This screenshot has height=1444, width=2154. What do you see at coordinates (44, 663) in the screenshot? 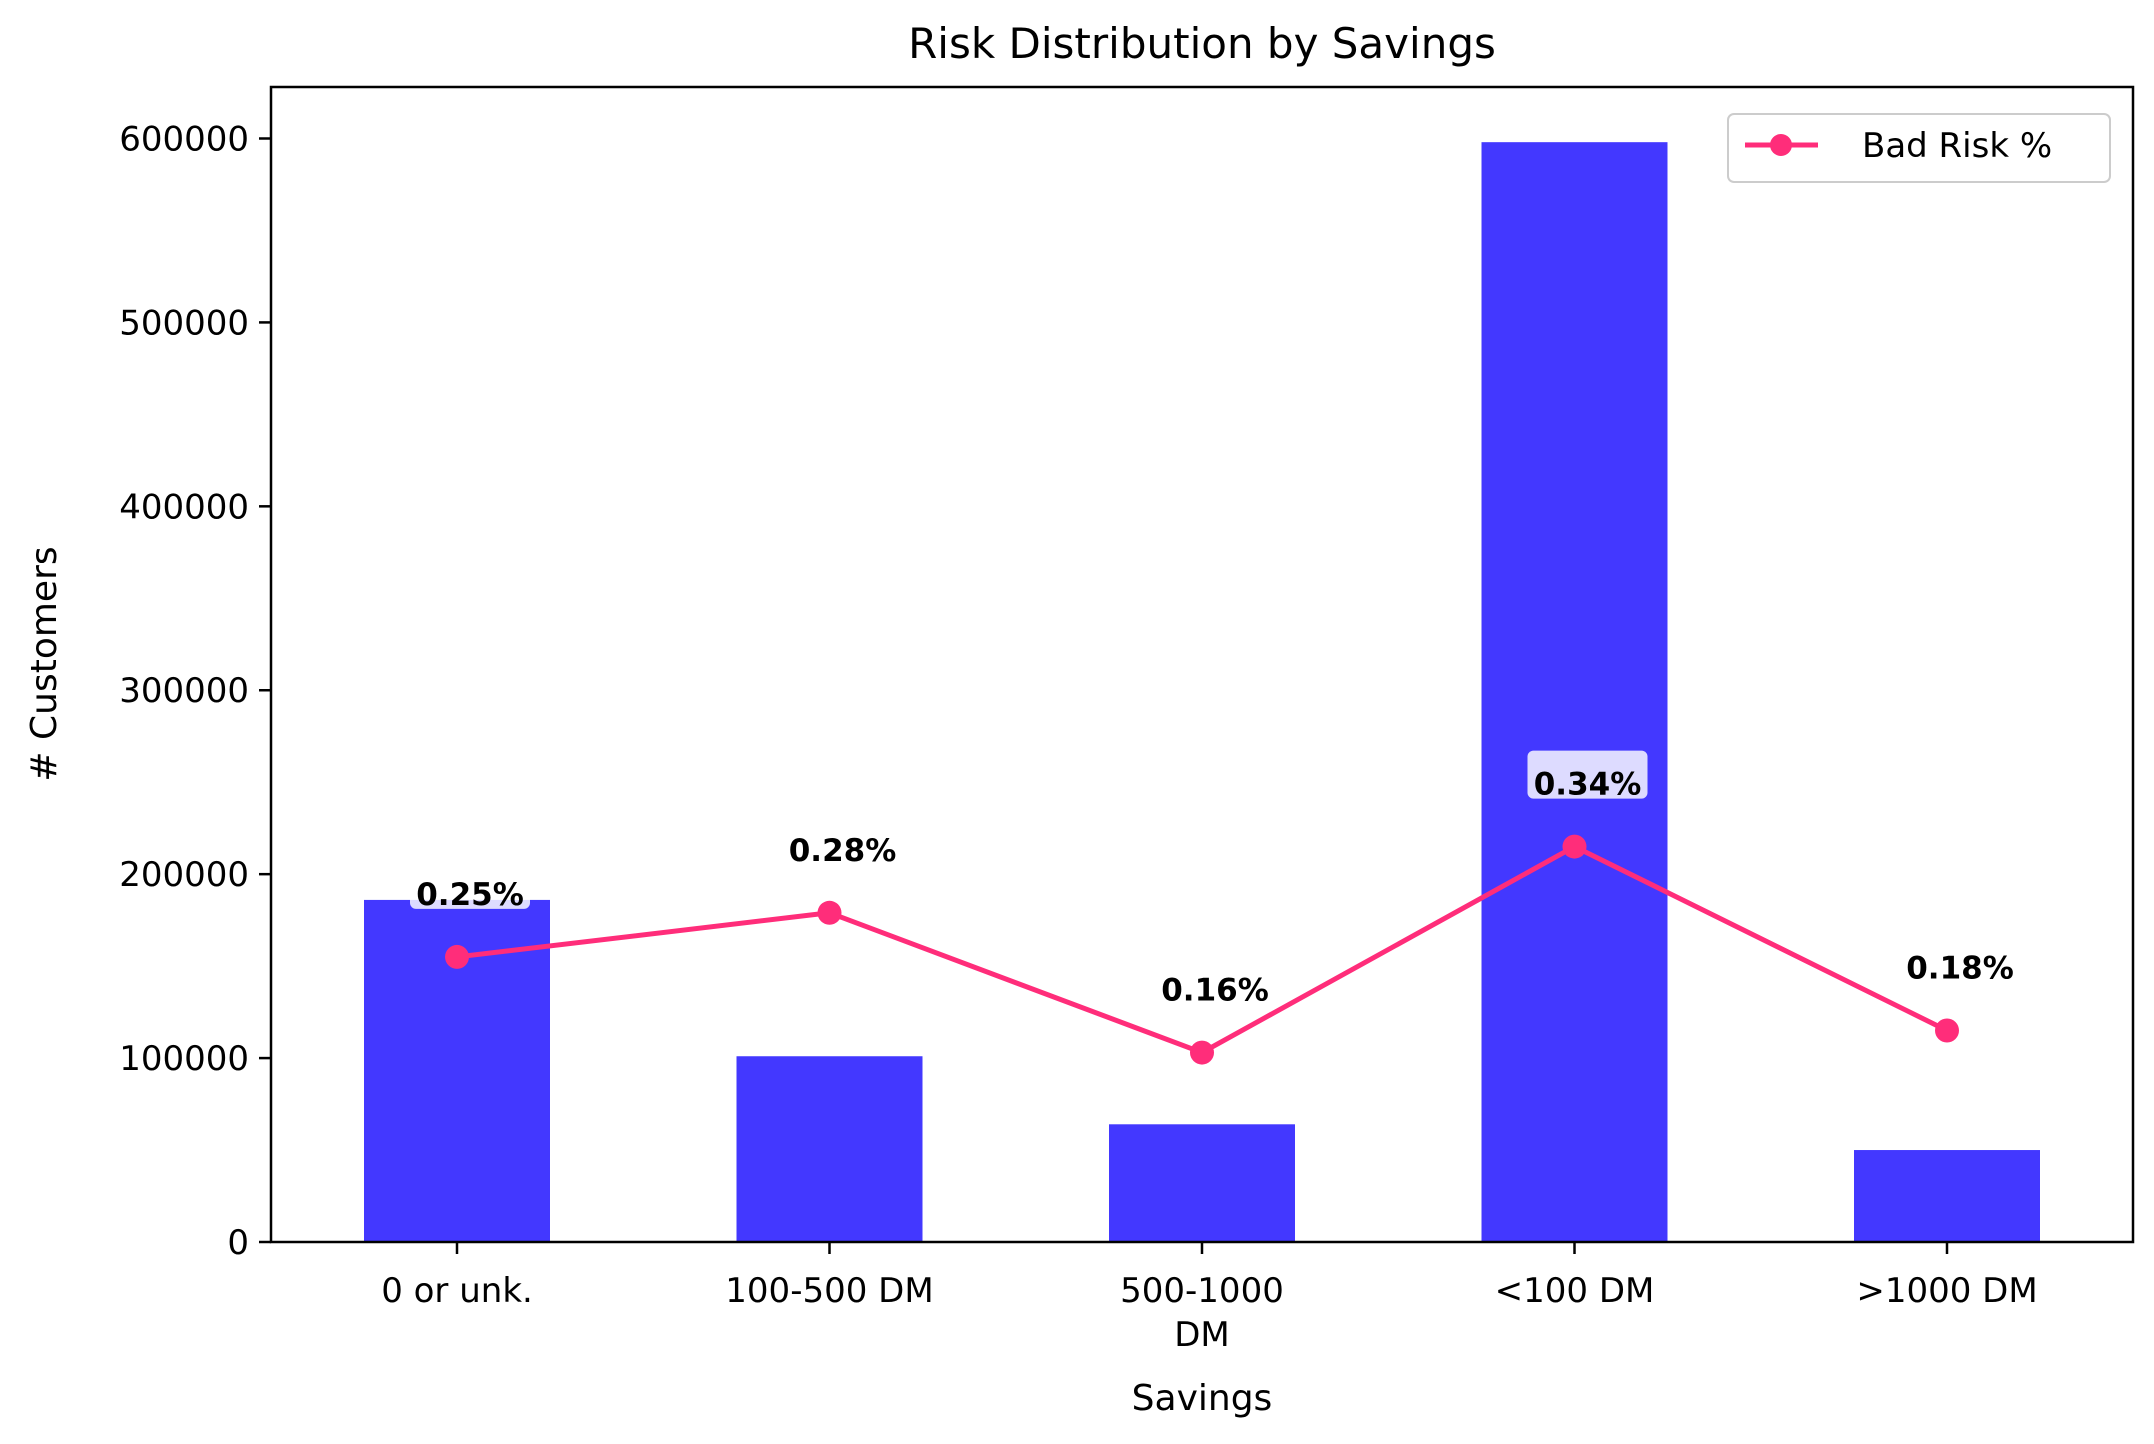
I see `y-axis-title: # Customers` at bounding box center [44, 663].